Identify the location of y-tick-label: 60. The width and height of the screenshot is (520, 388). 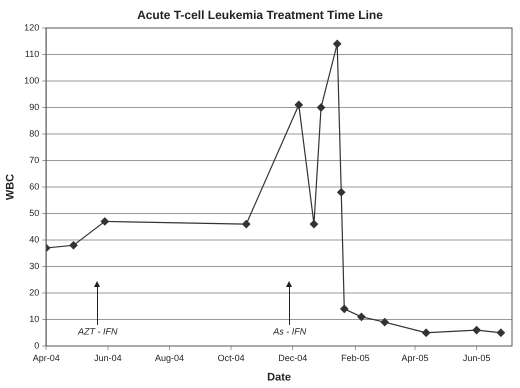
(34, 186).